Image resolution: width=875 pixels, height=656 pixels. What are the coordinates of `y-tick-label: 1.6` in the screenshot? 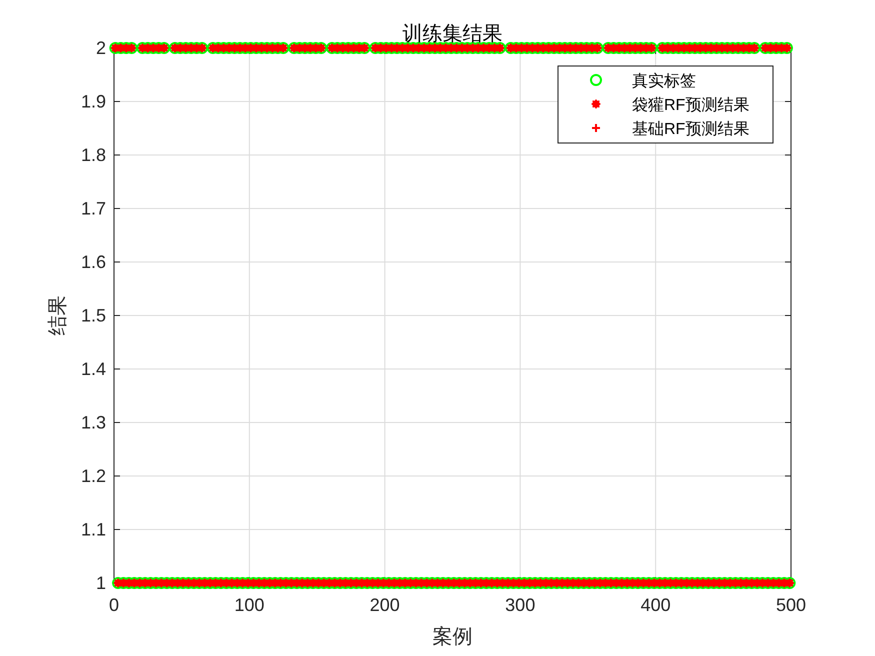 It's located at (93, 262).